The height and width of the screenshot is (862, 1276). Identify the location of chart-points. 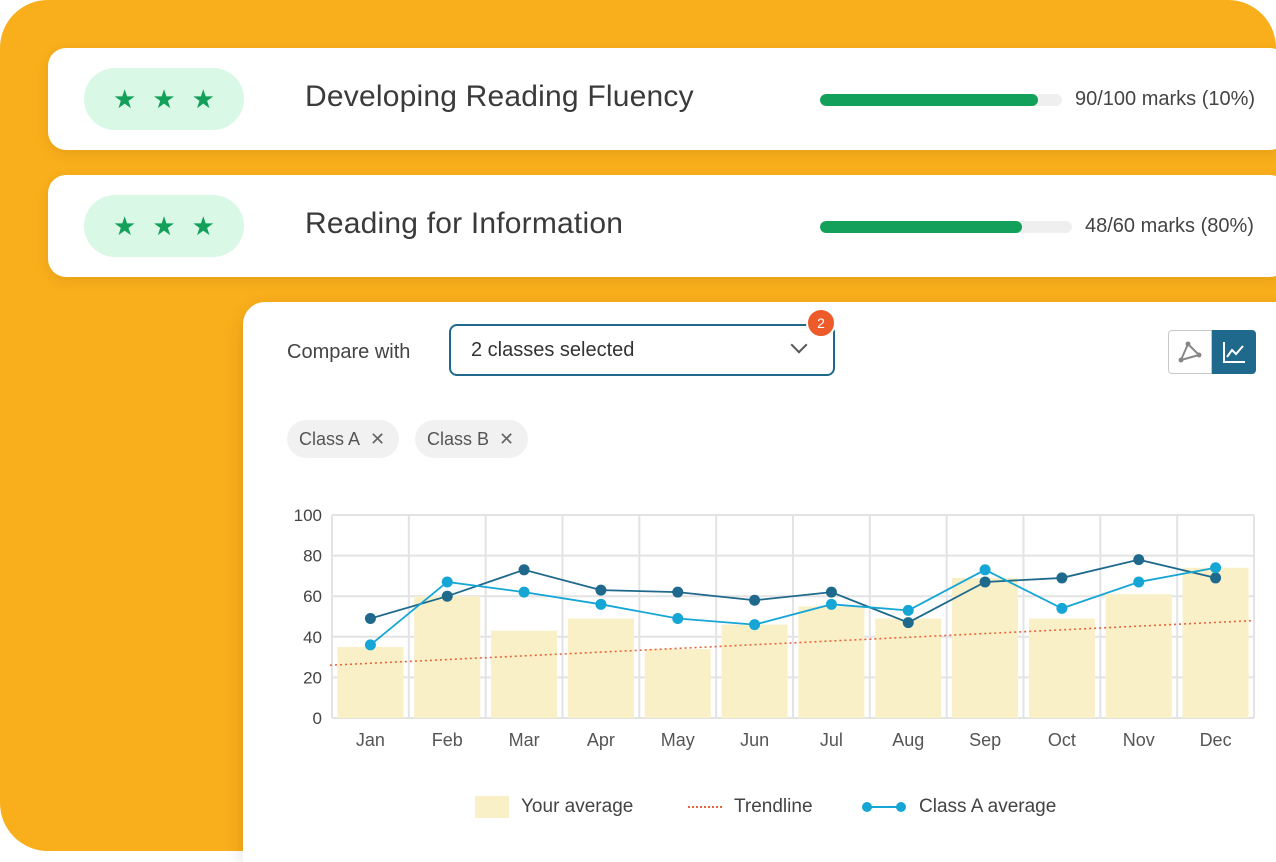
(793, 602).